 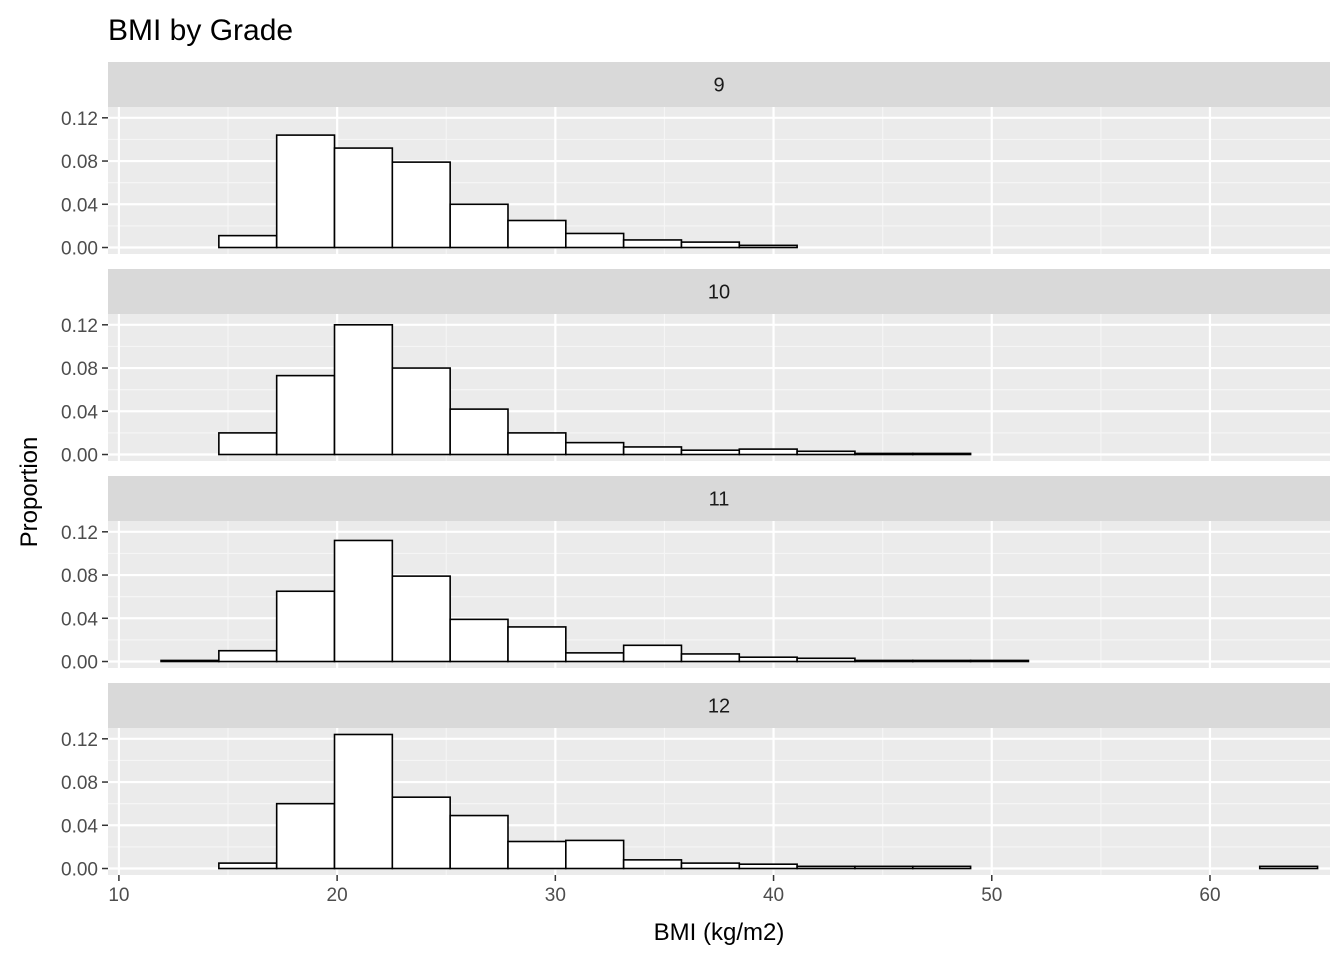 I want to click on facet-strip-label: 12, so click(x=719, y=707).